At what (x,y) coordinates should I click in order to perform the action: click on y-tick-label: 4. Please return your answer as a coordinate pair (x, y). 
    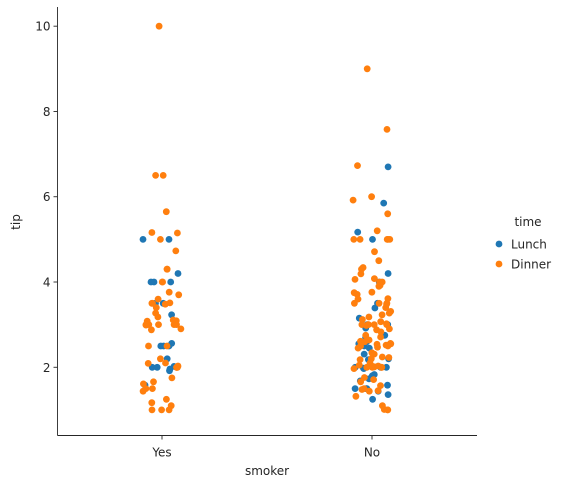
    Looking at the image, I should click on (47, 283).